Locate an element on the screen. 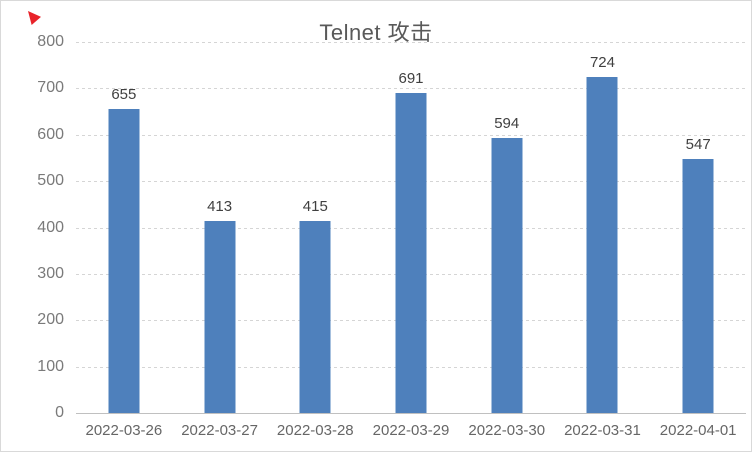 The width and height of the screenshot is (752, 452). gridline-0: 0 is located at coordinates (400, 412).